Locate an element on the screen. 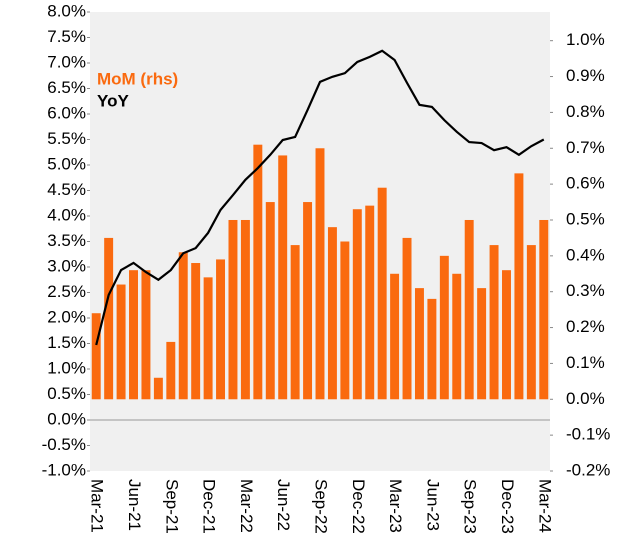  y-tick-label: 7.0% is located at coordinates (66, 61).